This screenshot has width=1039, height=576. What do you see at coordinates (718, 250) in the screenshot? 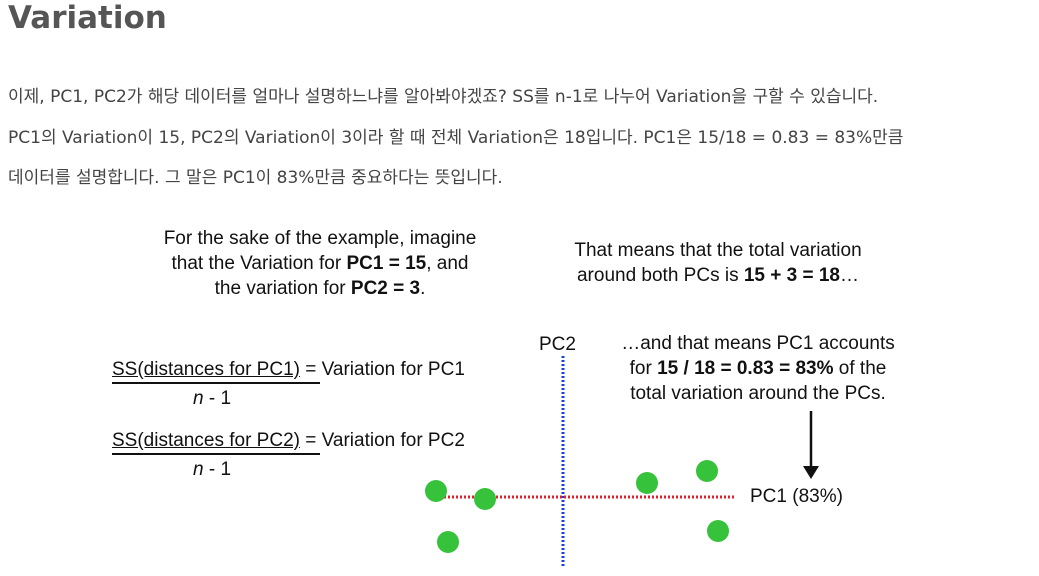
I see `total-line-1: That means that the total variation` at bounding box center [718, 250].